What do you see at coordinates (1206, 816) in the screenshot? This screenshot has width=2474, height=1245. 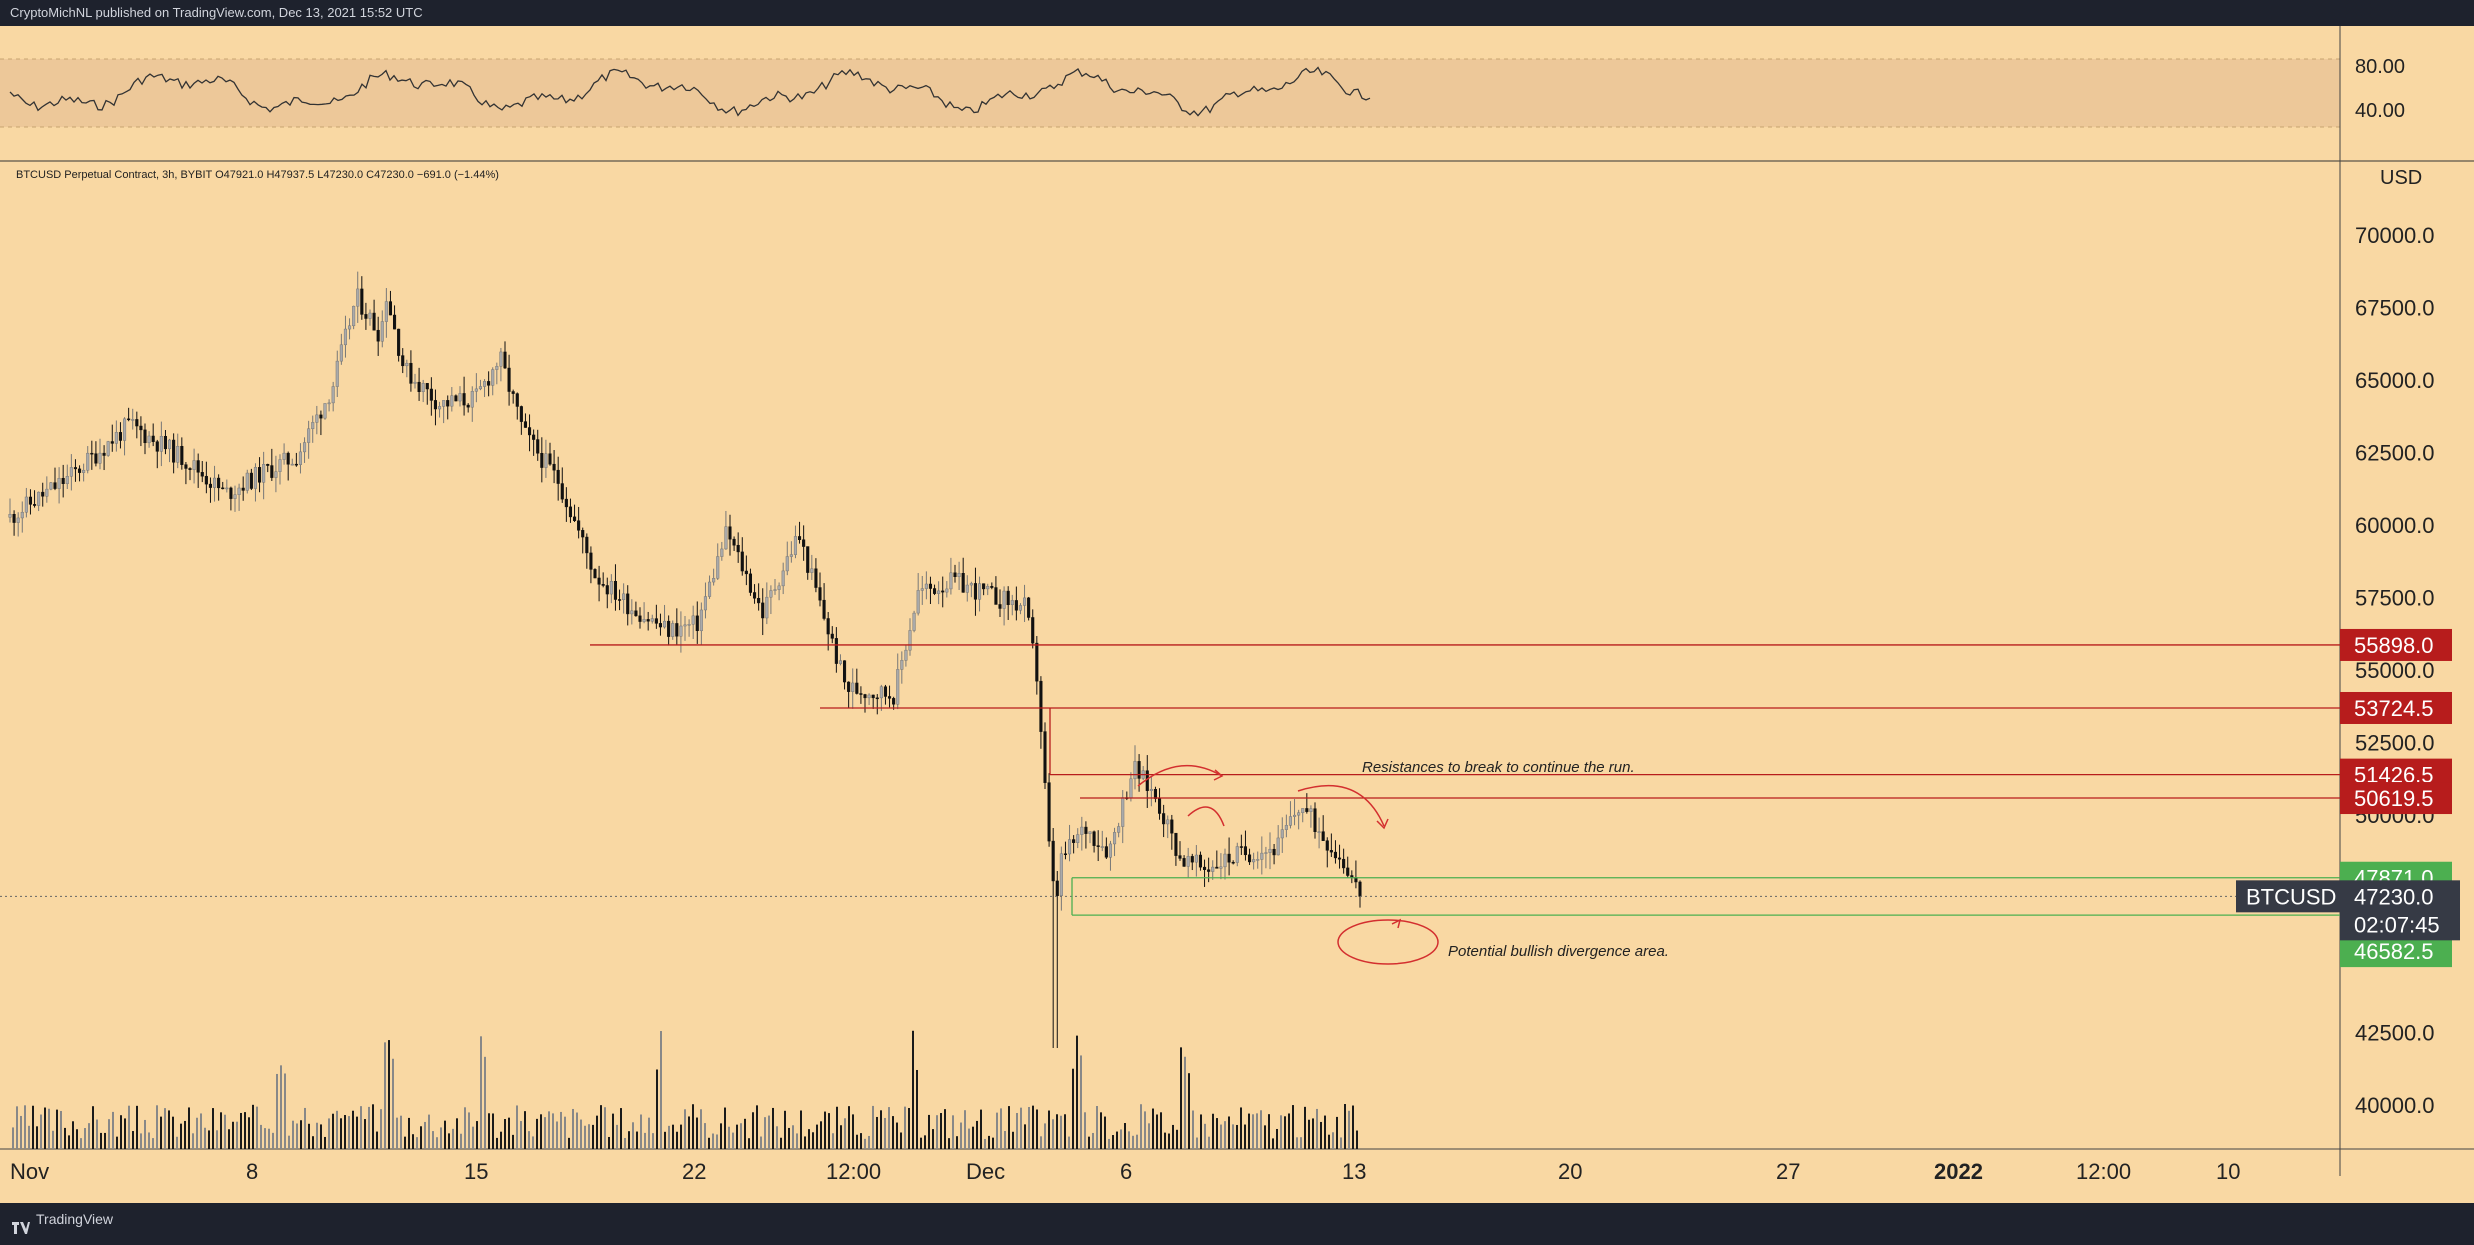 I see `arc-arrow` at bounding box center [1206, 816].